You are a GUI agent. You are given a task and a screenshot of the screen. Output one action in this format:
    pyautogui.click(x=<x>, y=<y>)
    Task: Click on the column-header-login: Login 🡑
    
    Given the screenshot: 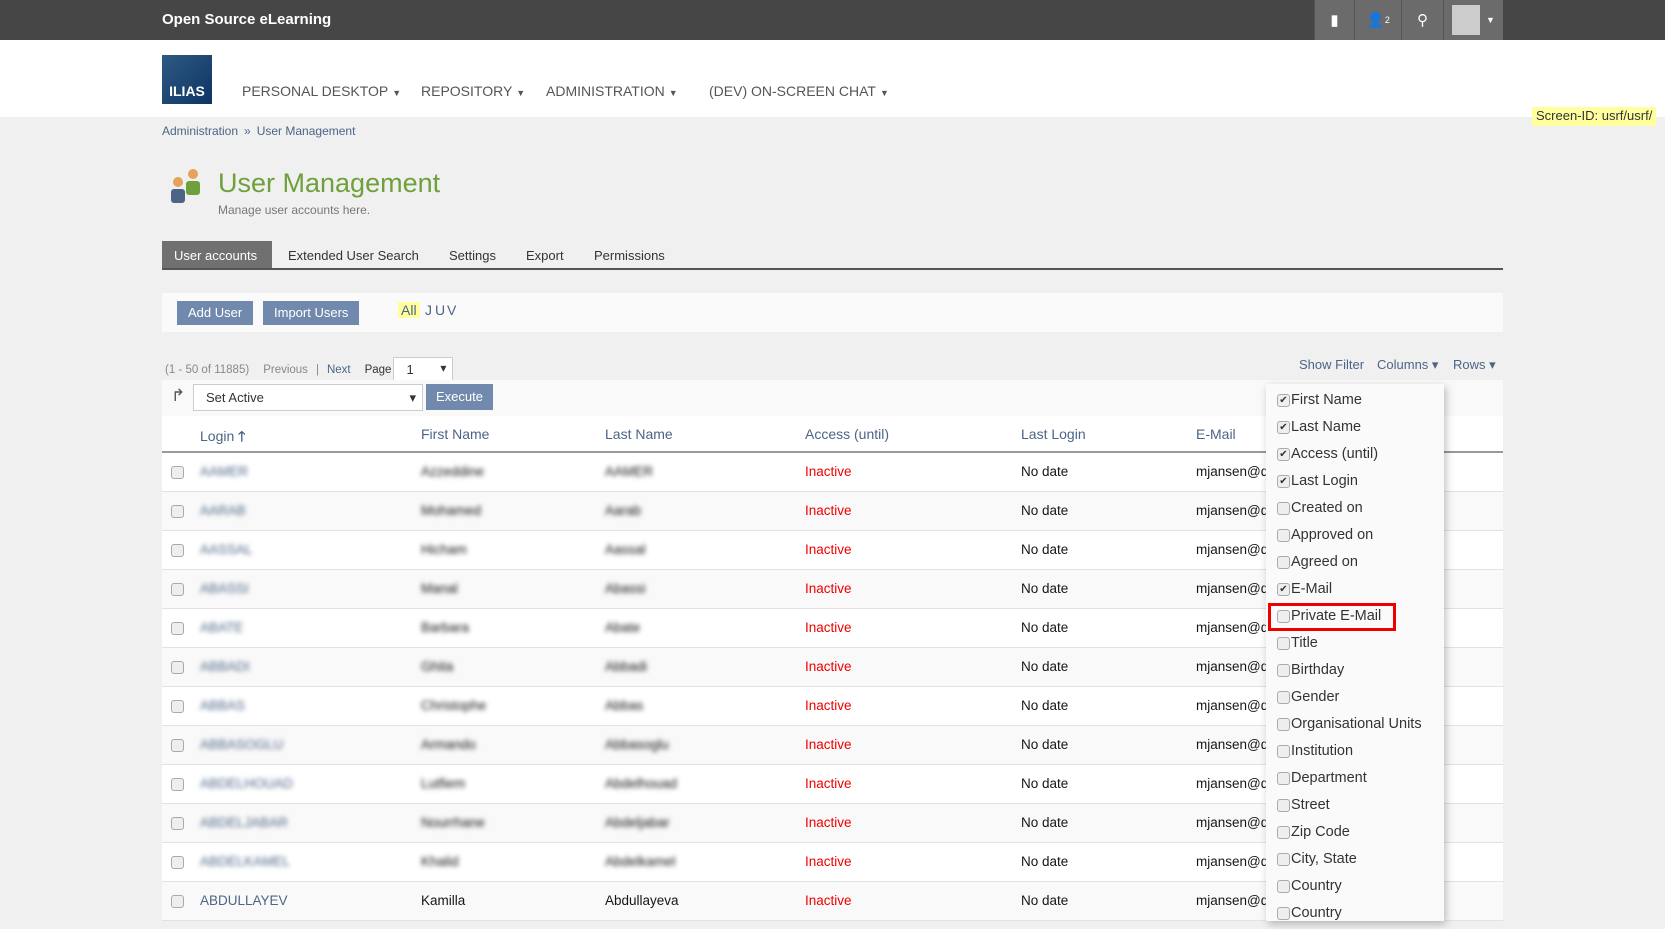 What is the action you would take?
    pyautogui.click(x=222, y=438)
    